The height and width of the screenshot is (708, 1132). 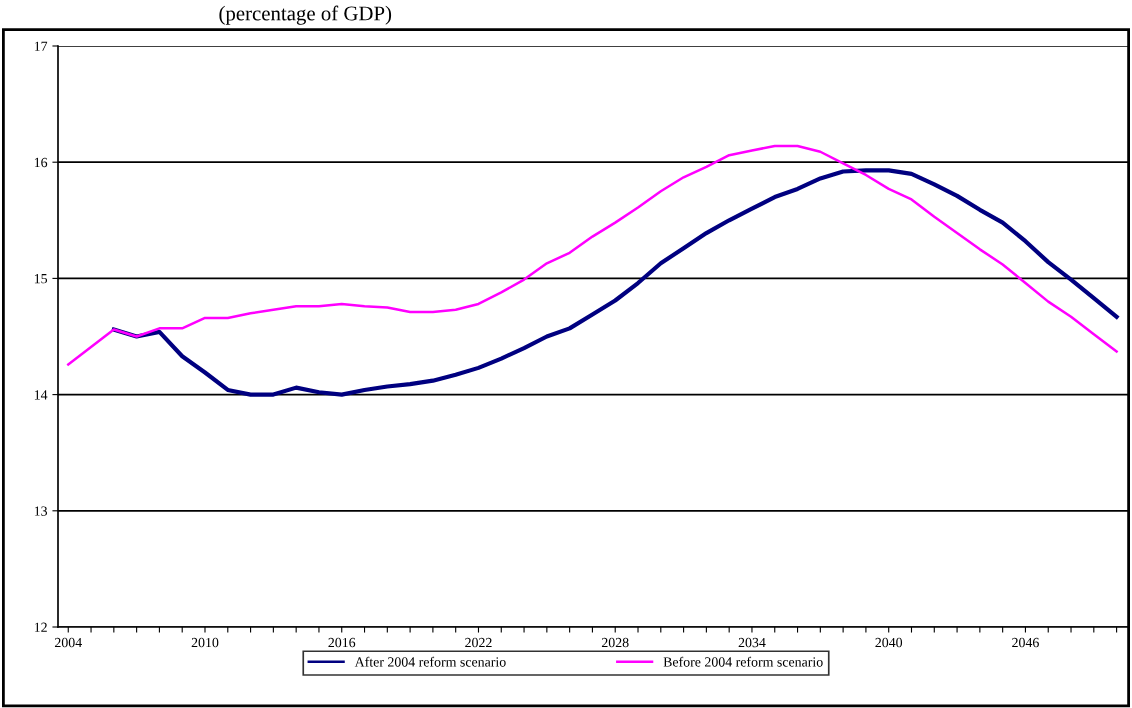 I want to click on x-tick-label: 2046, so click(x=1025, y=642).